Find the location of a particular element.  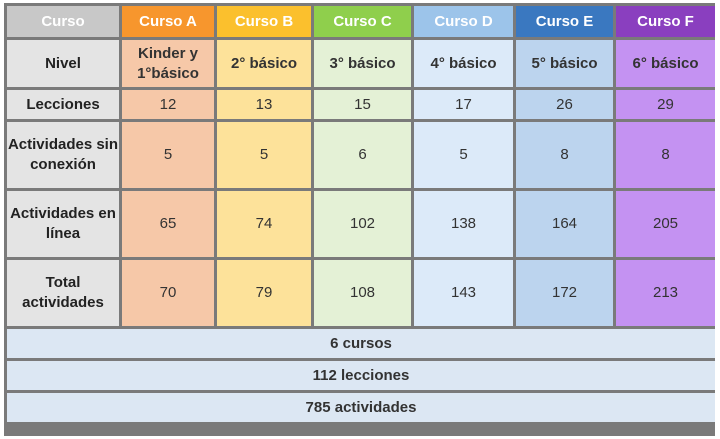

row-label: Actividades en línea is located at coordinates (63, 224).